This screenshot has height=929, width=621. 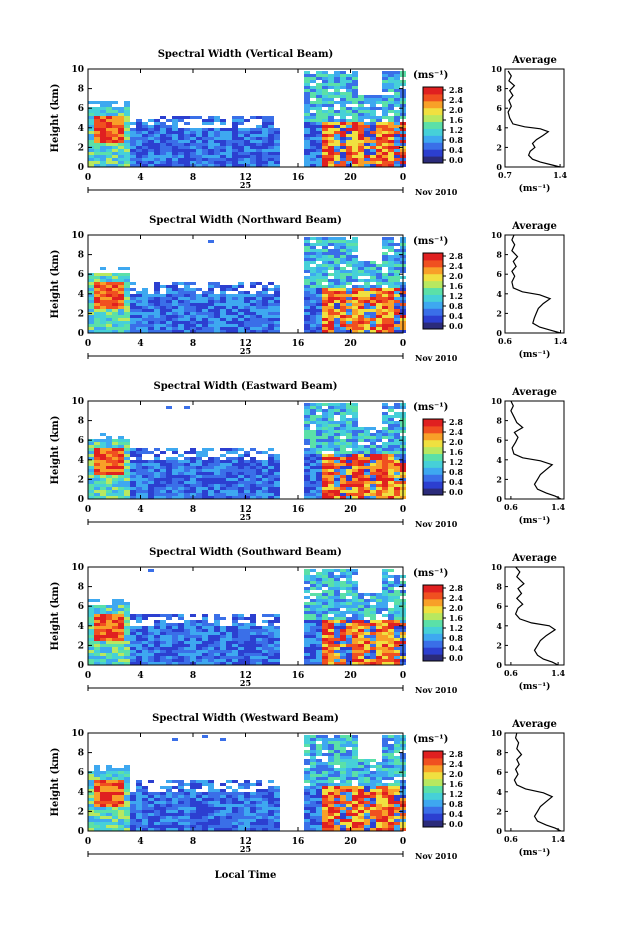 I want to click on panel-title: Spectral Width (Westward Beam), so click(x=245, y=718).